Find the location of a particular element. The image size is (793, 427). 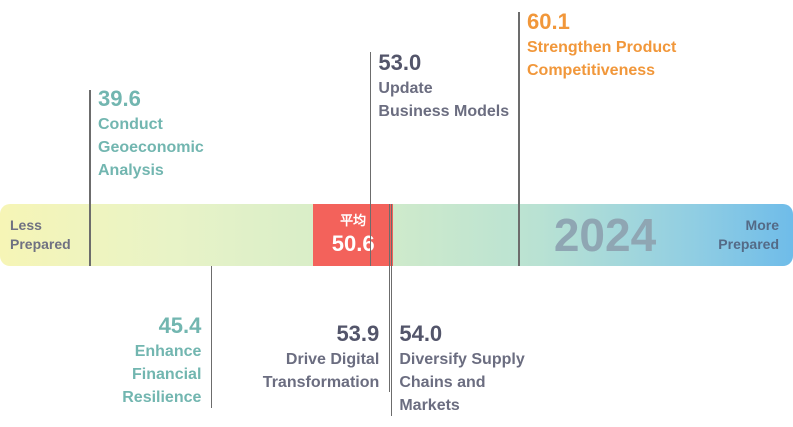

average-value: 50.6 is located at coordinates (353, 243).